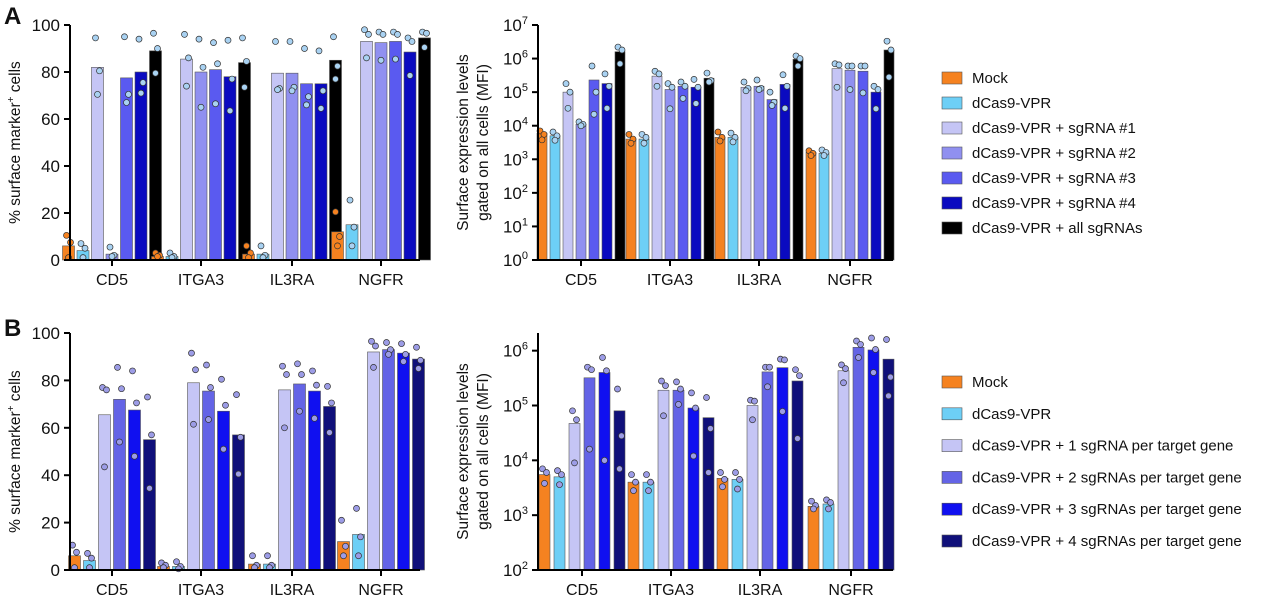 The width and height of the screenshot is (1280, 603). Describe the element at coordinates (380, 590) in the screenshot. I see `x-tick-label: NGFR` at that location.